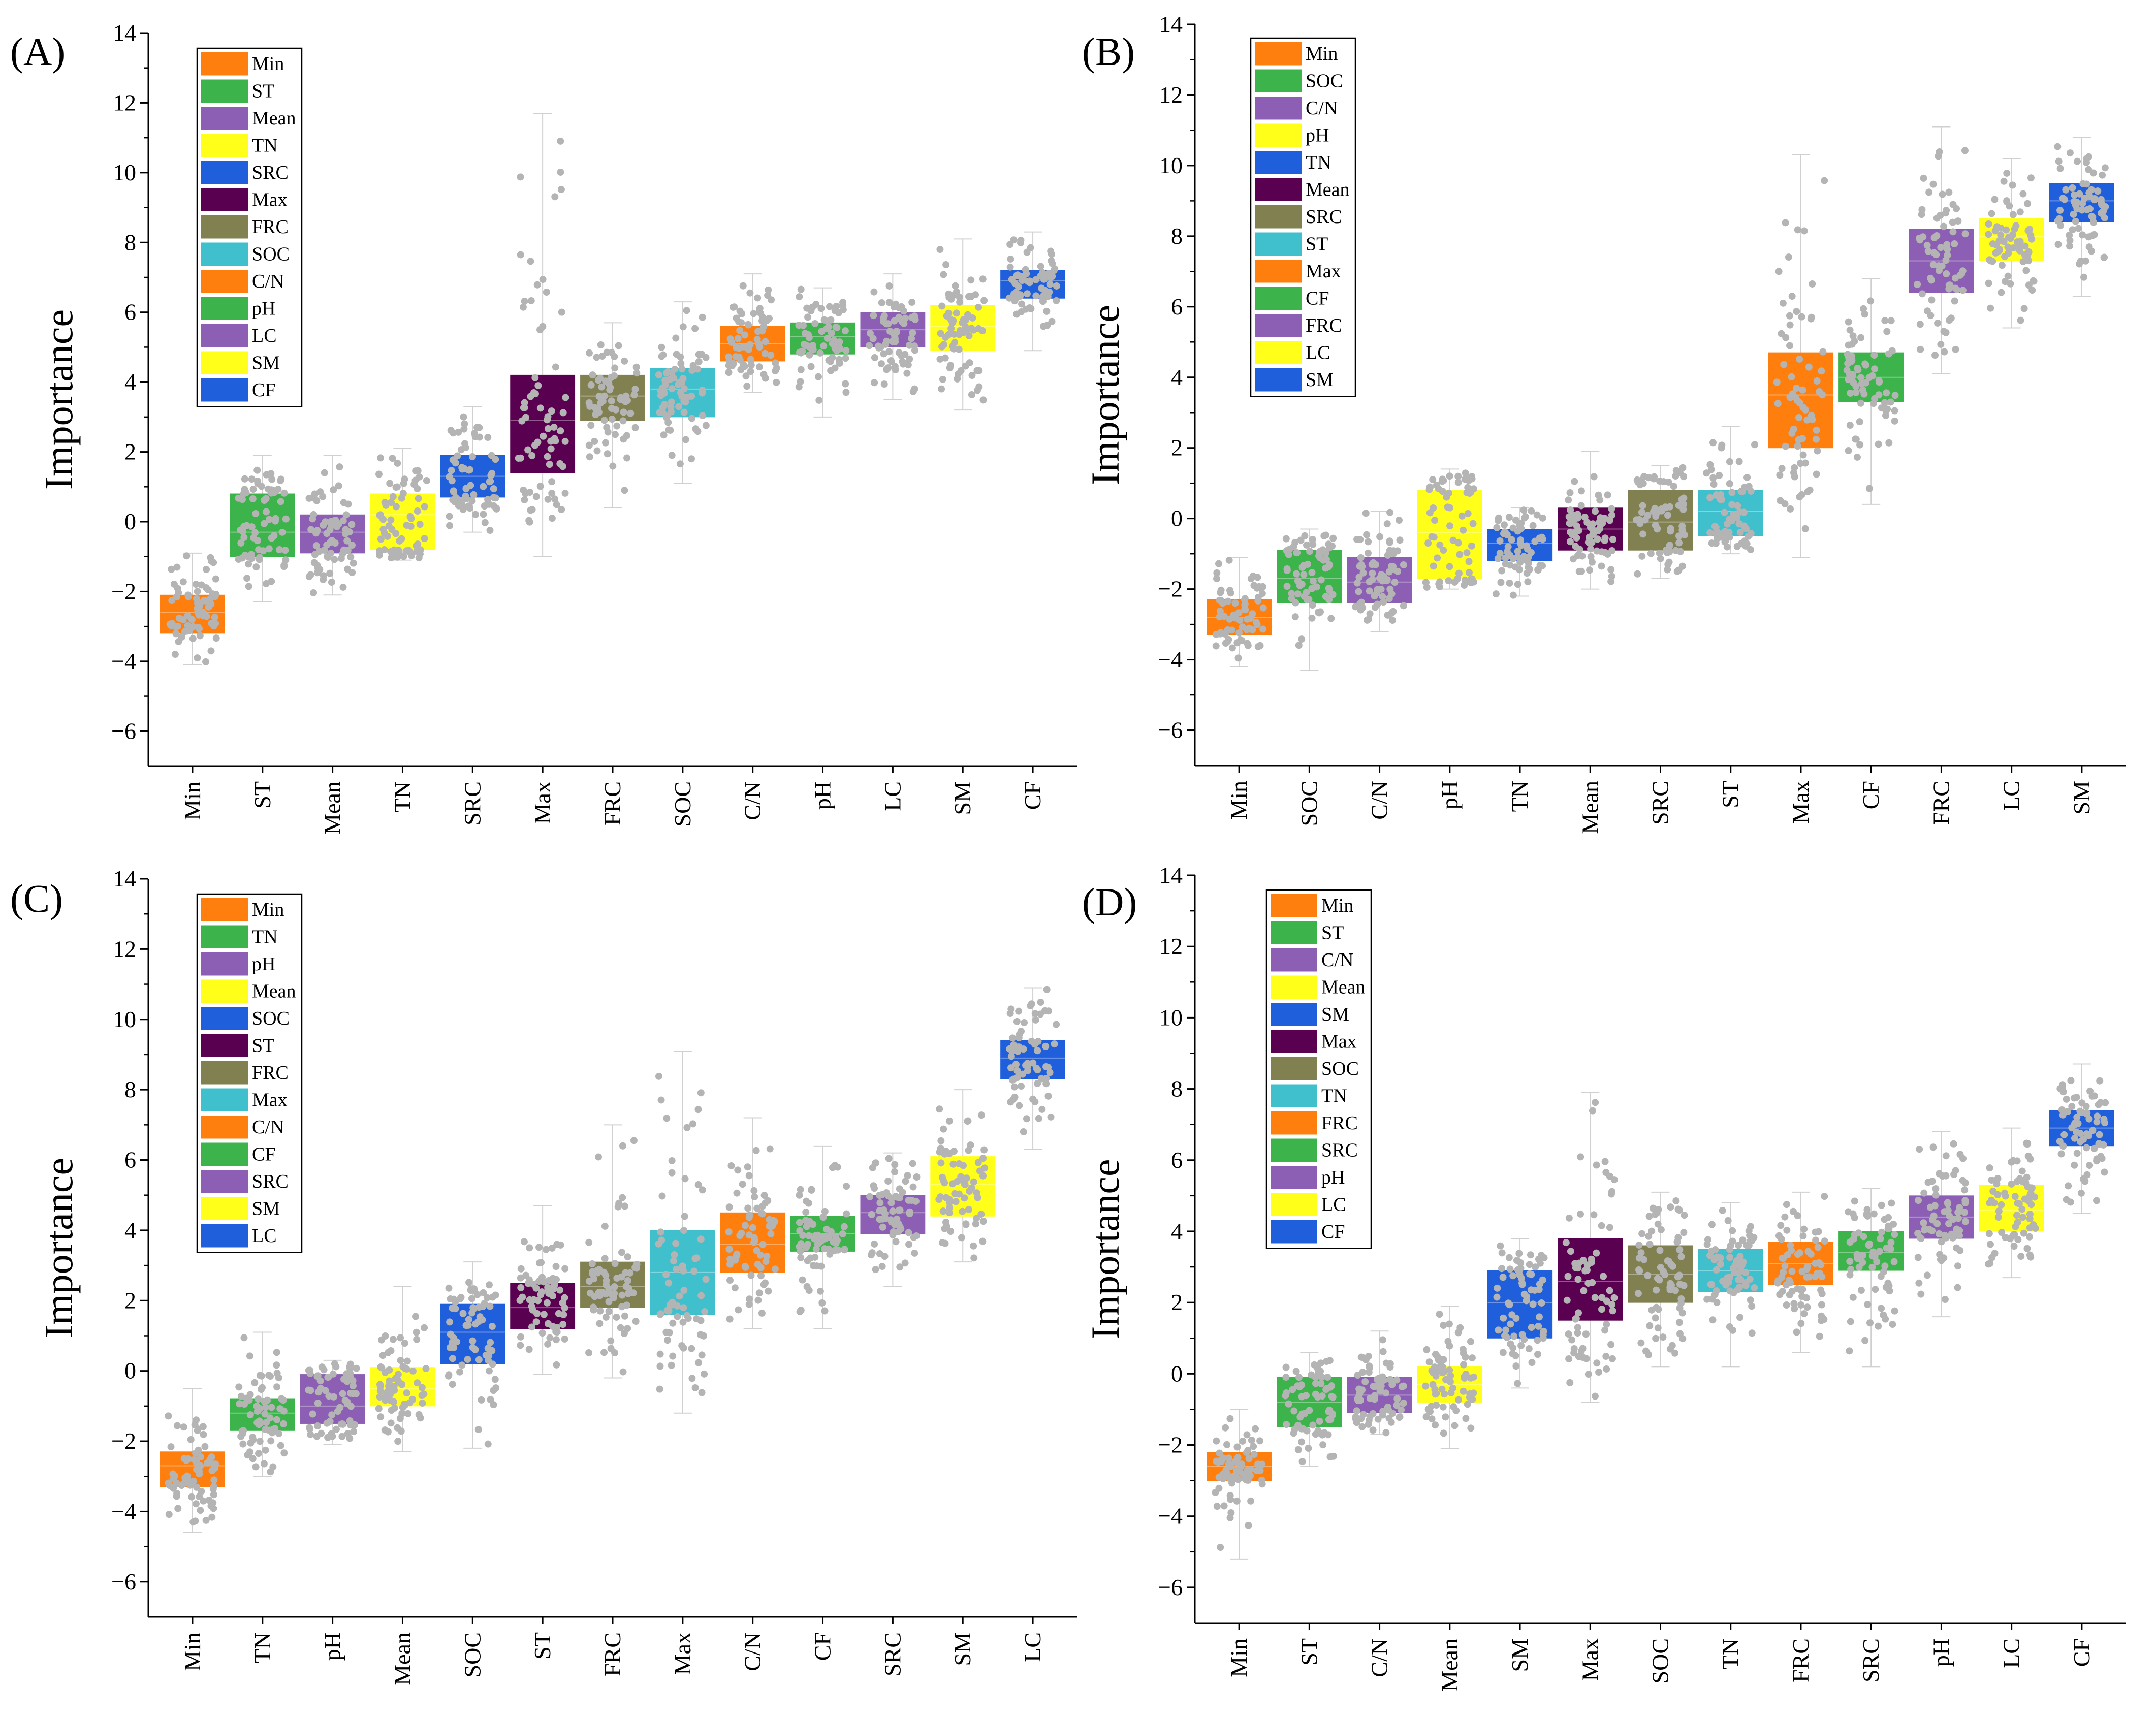  I want to click on legend-label-soc: SOC, so click(271, 1018).